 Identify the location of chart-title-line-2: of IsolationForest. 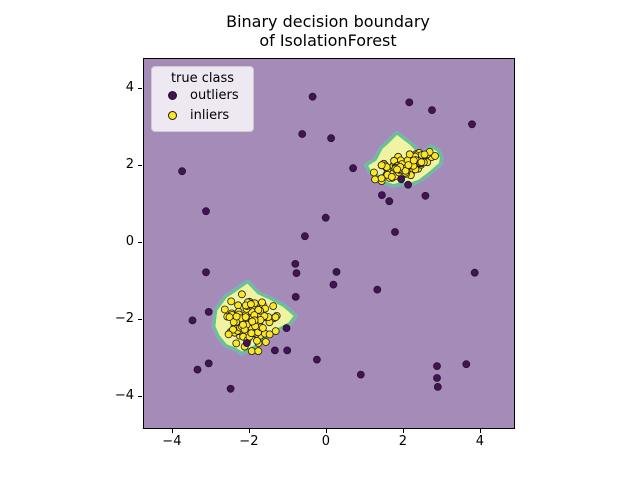
(328, 40).